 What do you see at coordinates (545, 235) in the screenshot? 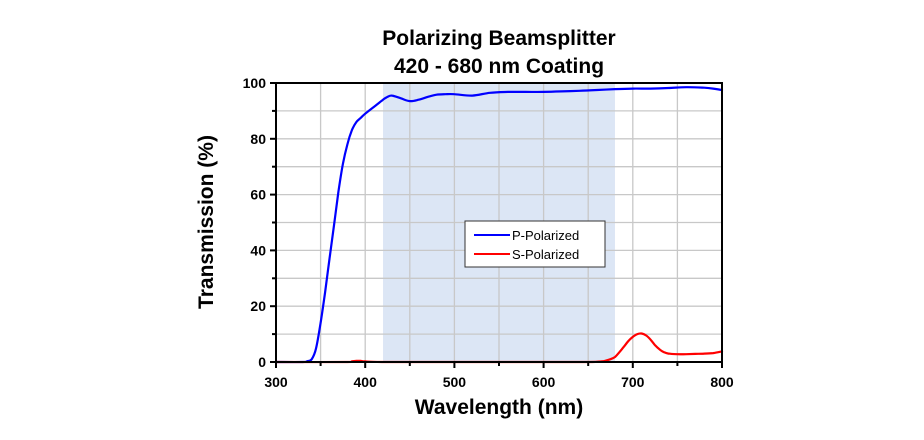
I see `legend-label-p-polarized: P-Polarized` at bounding box center [545, 235].